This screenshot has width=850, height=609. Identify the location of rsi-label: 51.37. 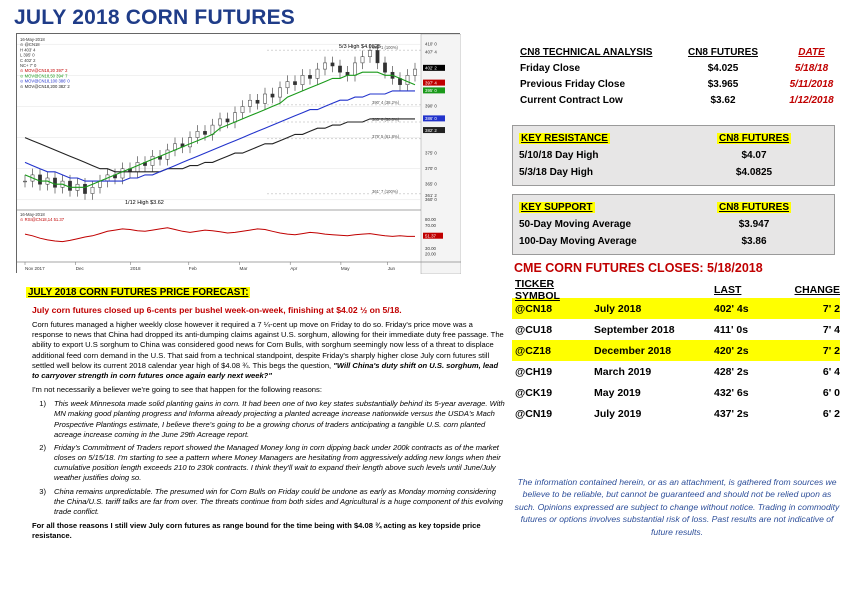
(431, 236).